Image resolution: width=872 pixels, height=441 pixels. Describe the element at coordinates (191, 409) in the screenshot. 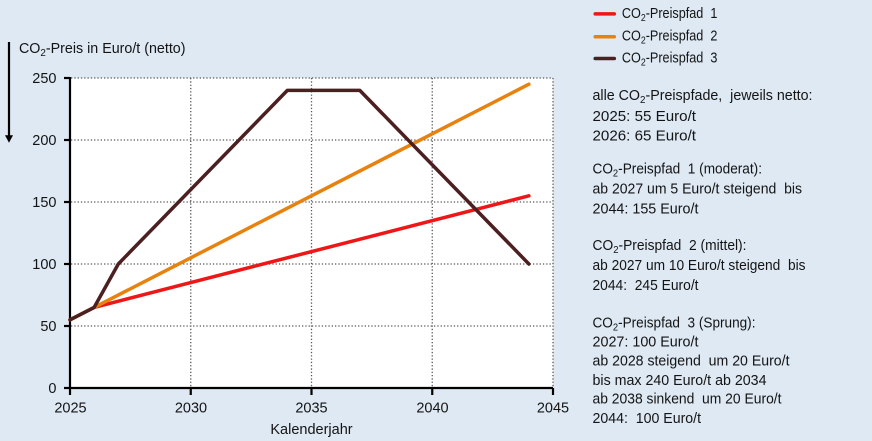

I see `svg-text: 2030` at that location.